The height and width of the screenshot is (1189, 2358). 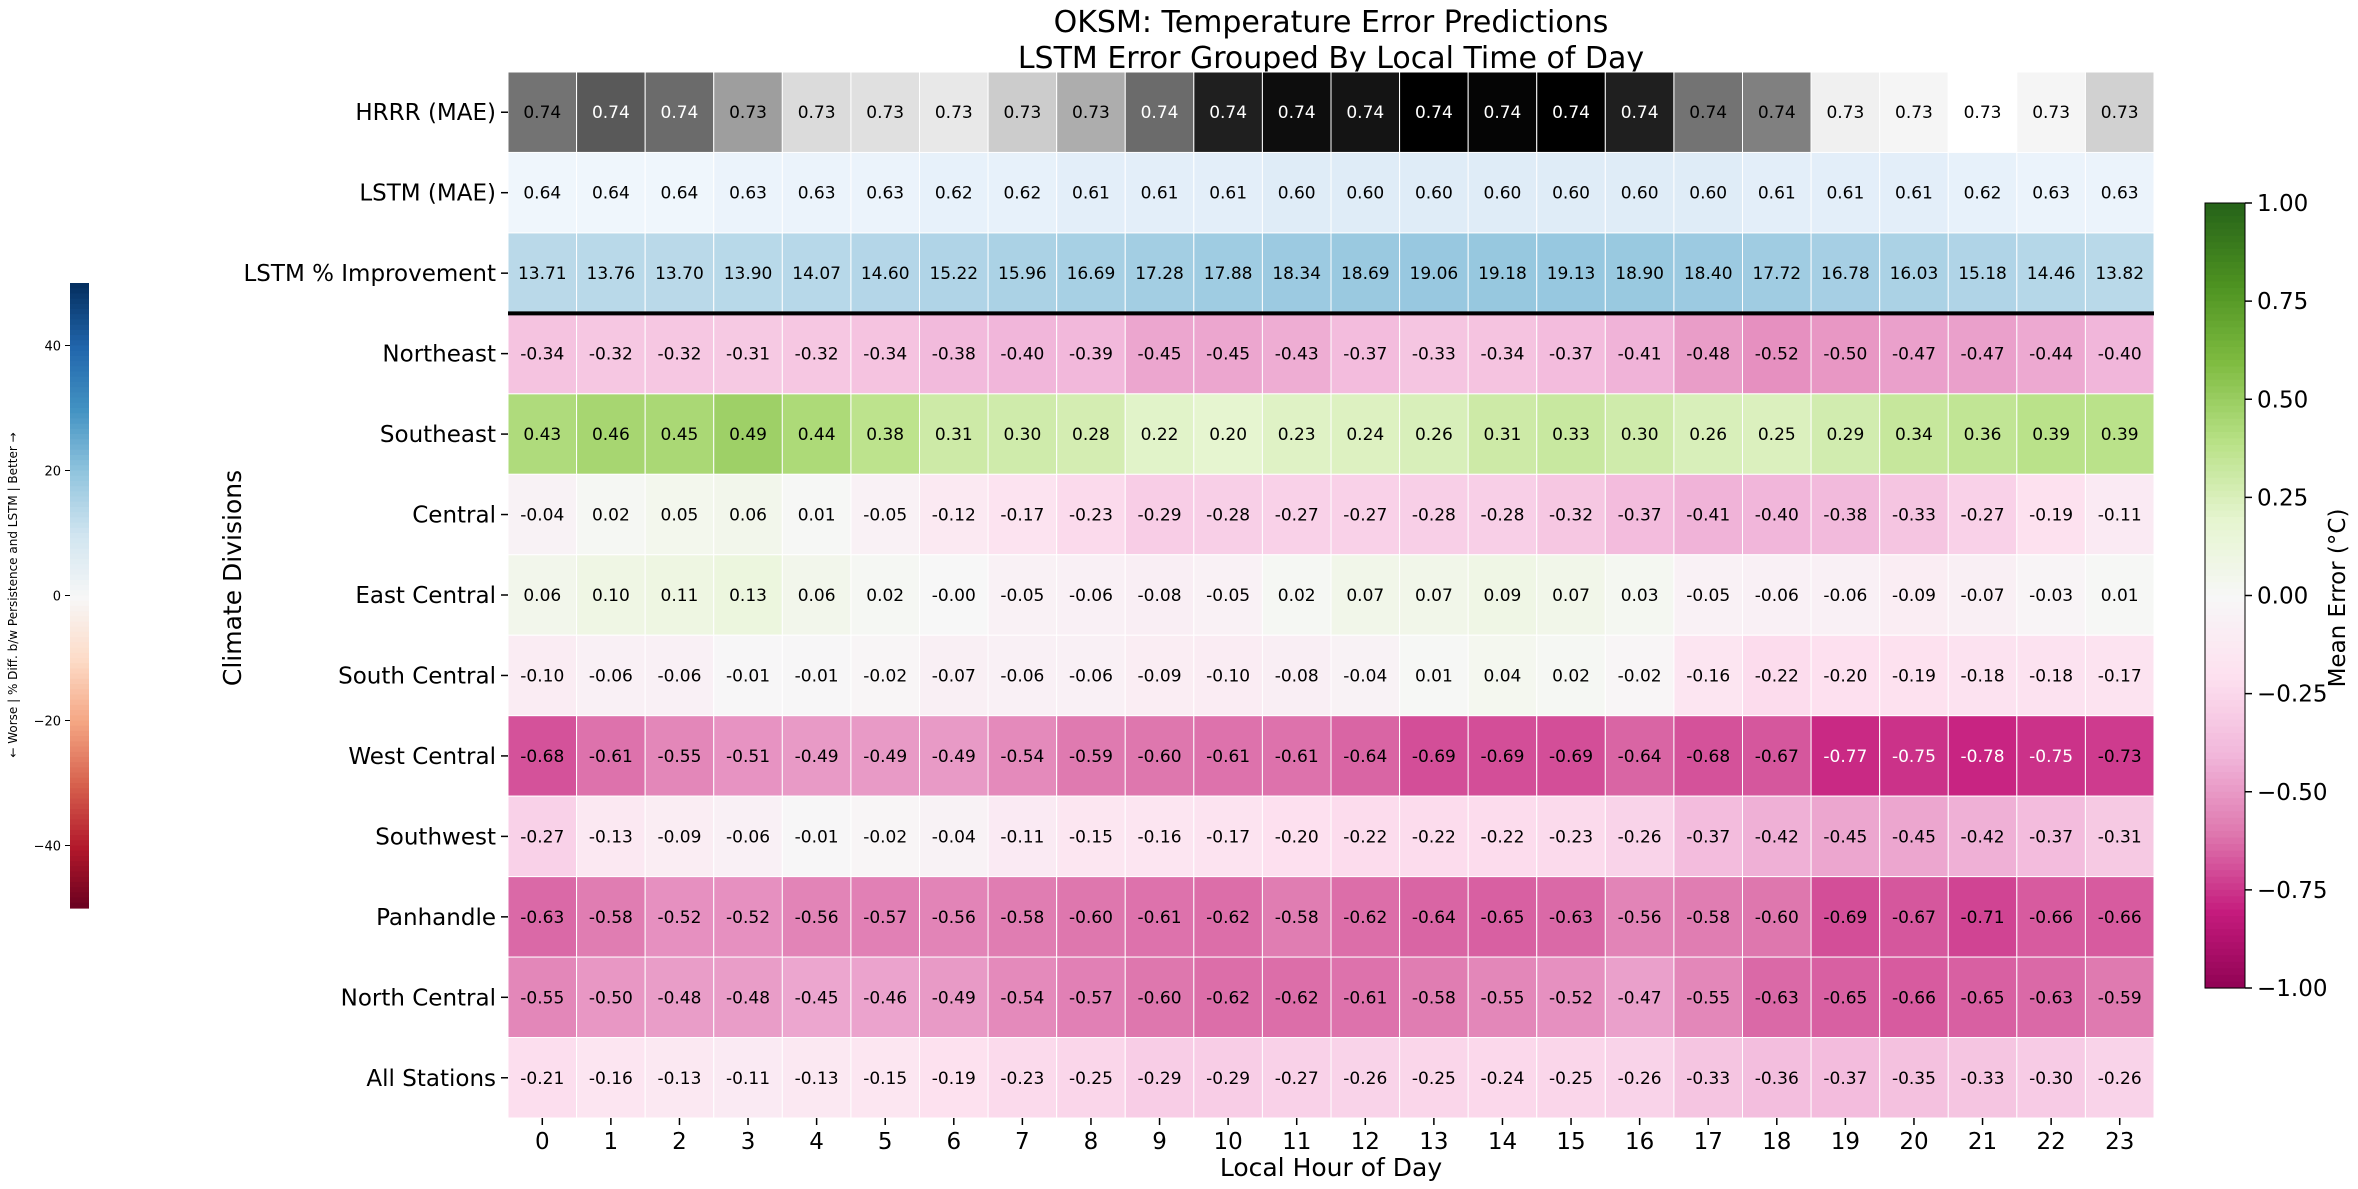 I want to click on cell-value-label: -0.62, so click(x=1297, y=998).